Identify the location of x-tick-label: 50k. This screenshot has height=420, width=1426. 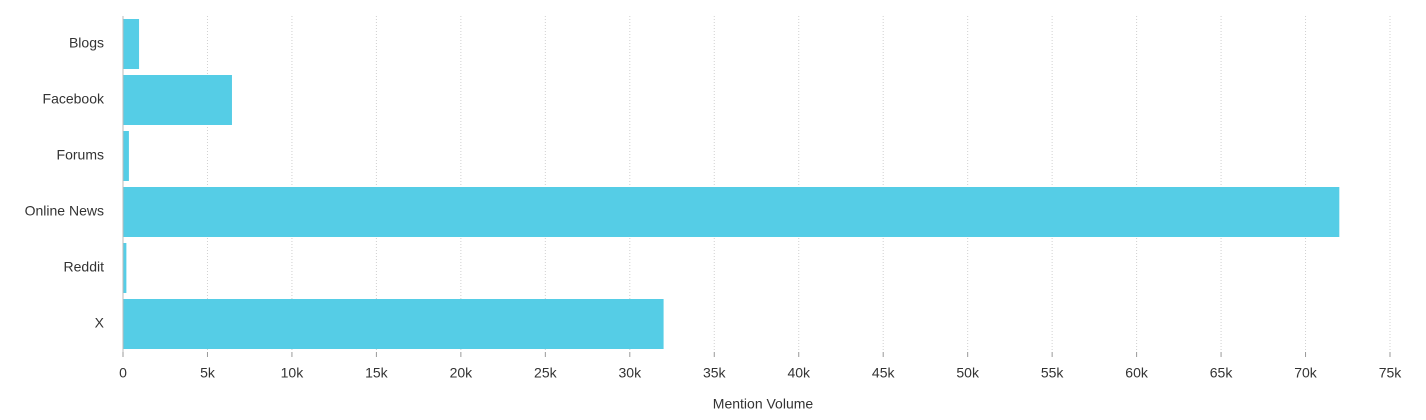
(968, 373).